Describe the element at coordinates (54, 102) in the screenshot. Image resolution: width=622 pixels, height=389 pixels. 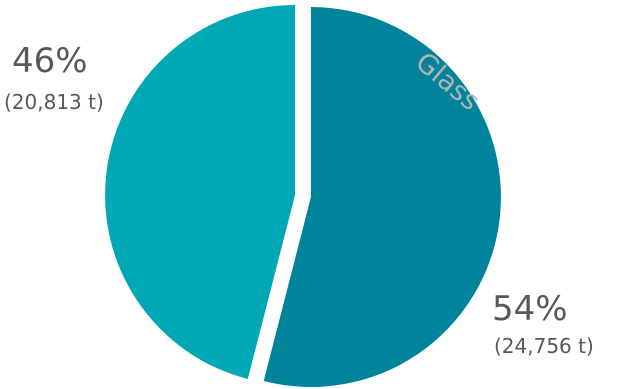
I see `slice-46-amount-label: (20,813 t)` at that location.